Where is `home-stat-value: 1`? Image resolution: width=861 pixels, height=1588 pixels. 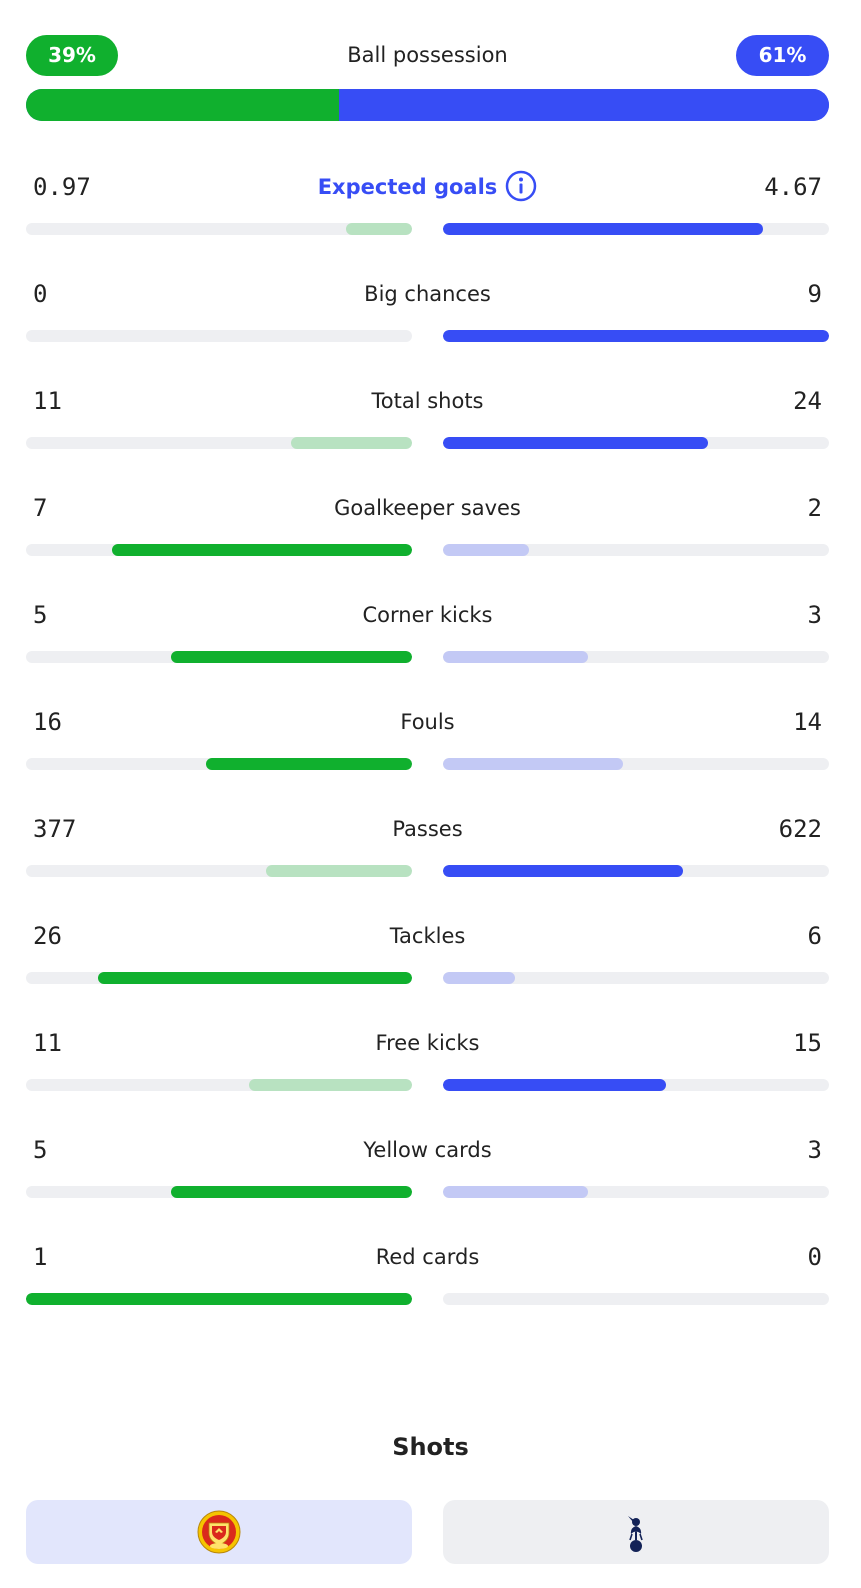
home-stat-value: 1 is located at coordinates (40, 1257).